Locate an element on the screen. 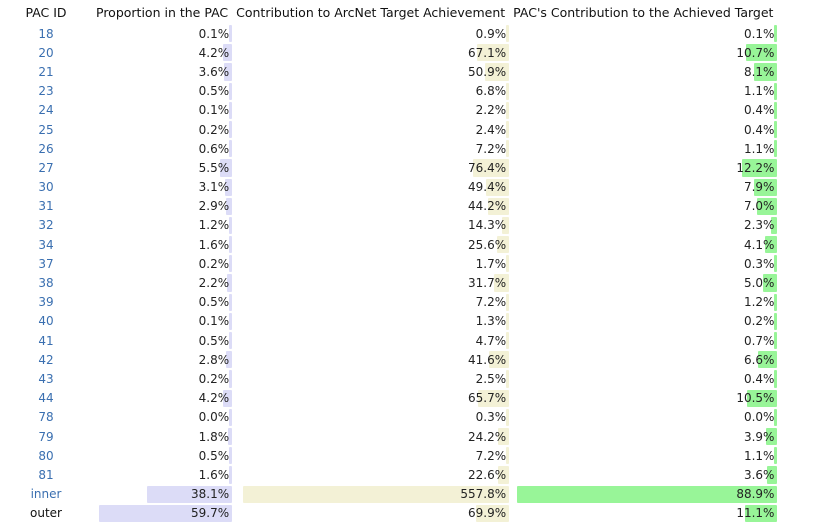 The width and height of the screenshot is (813, 528). pac-id-cell: 81 is located at coordinates (46, 474).